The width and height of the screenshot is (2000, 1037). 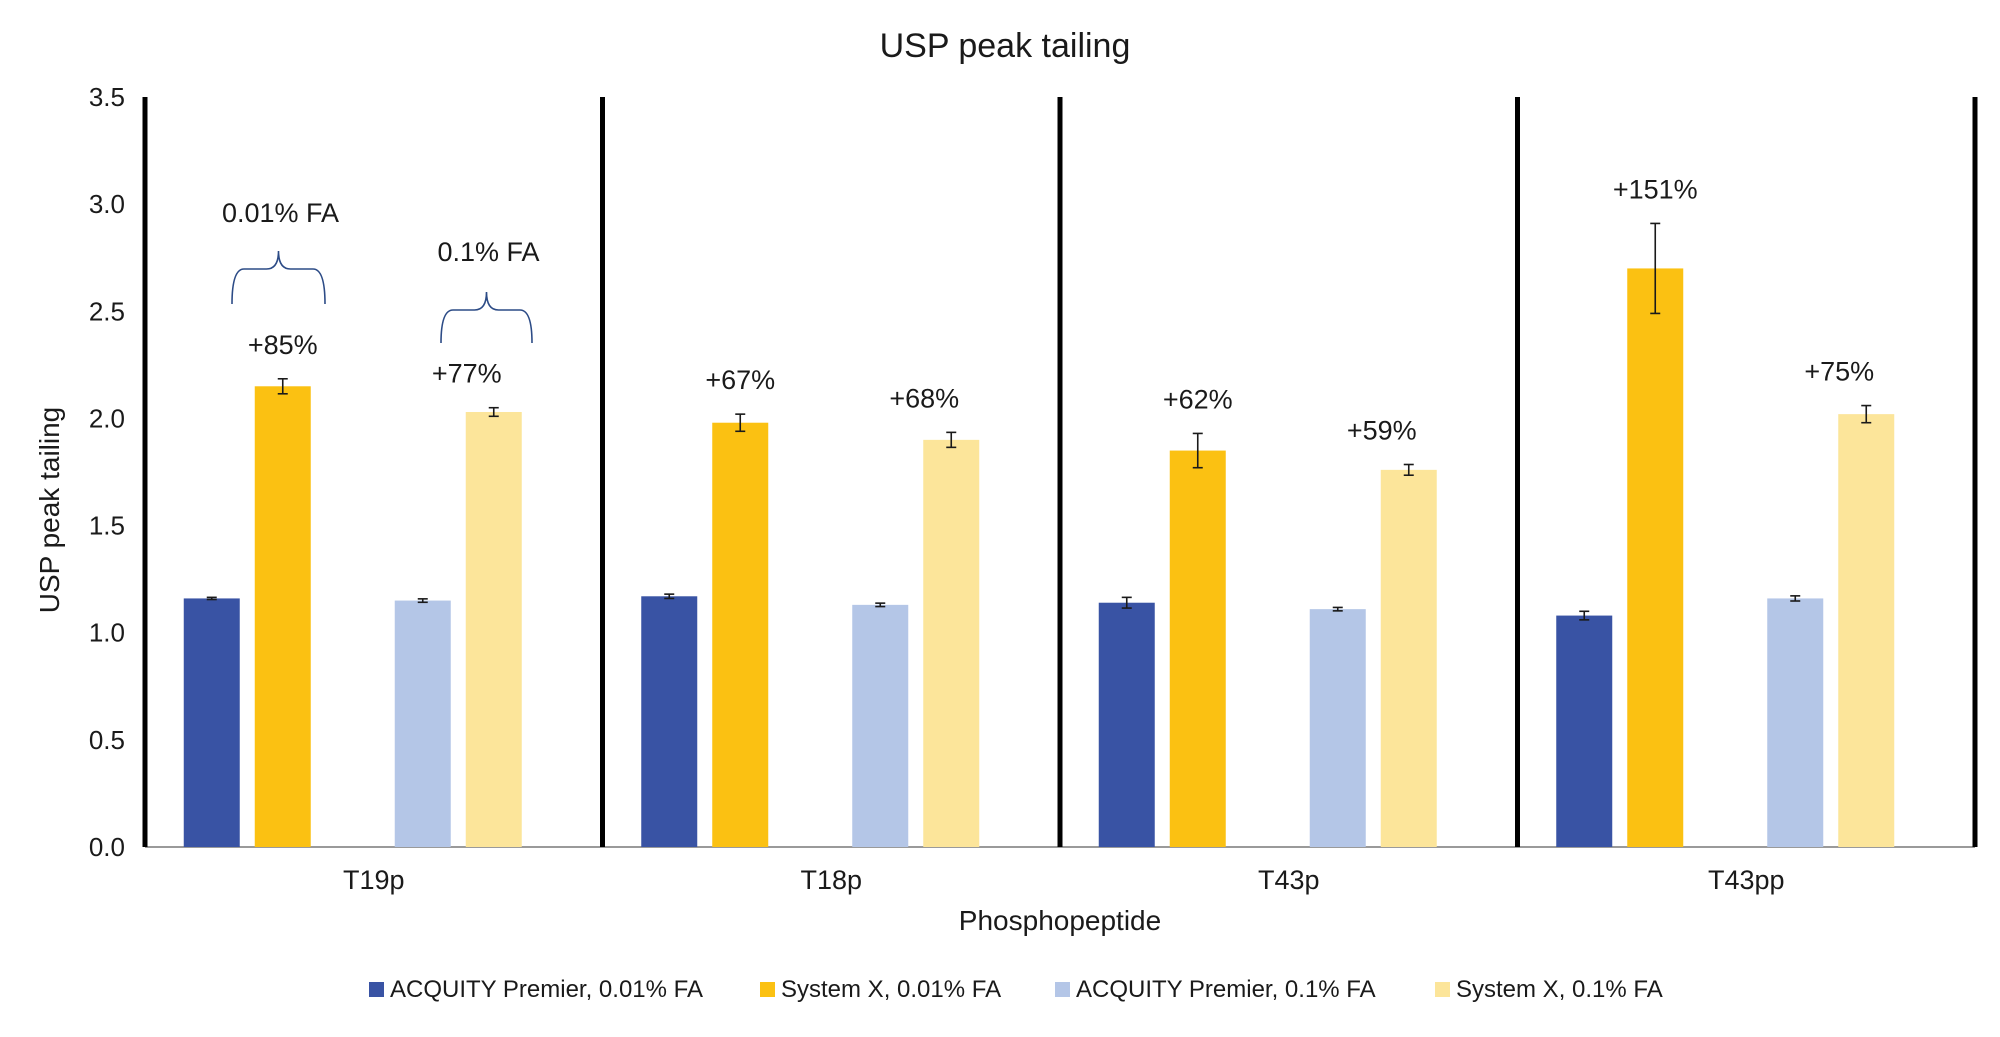 I want to click on y-tick-label: 1.0, so click(x=107, y=633).